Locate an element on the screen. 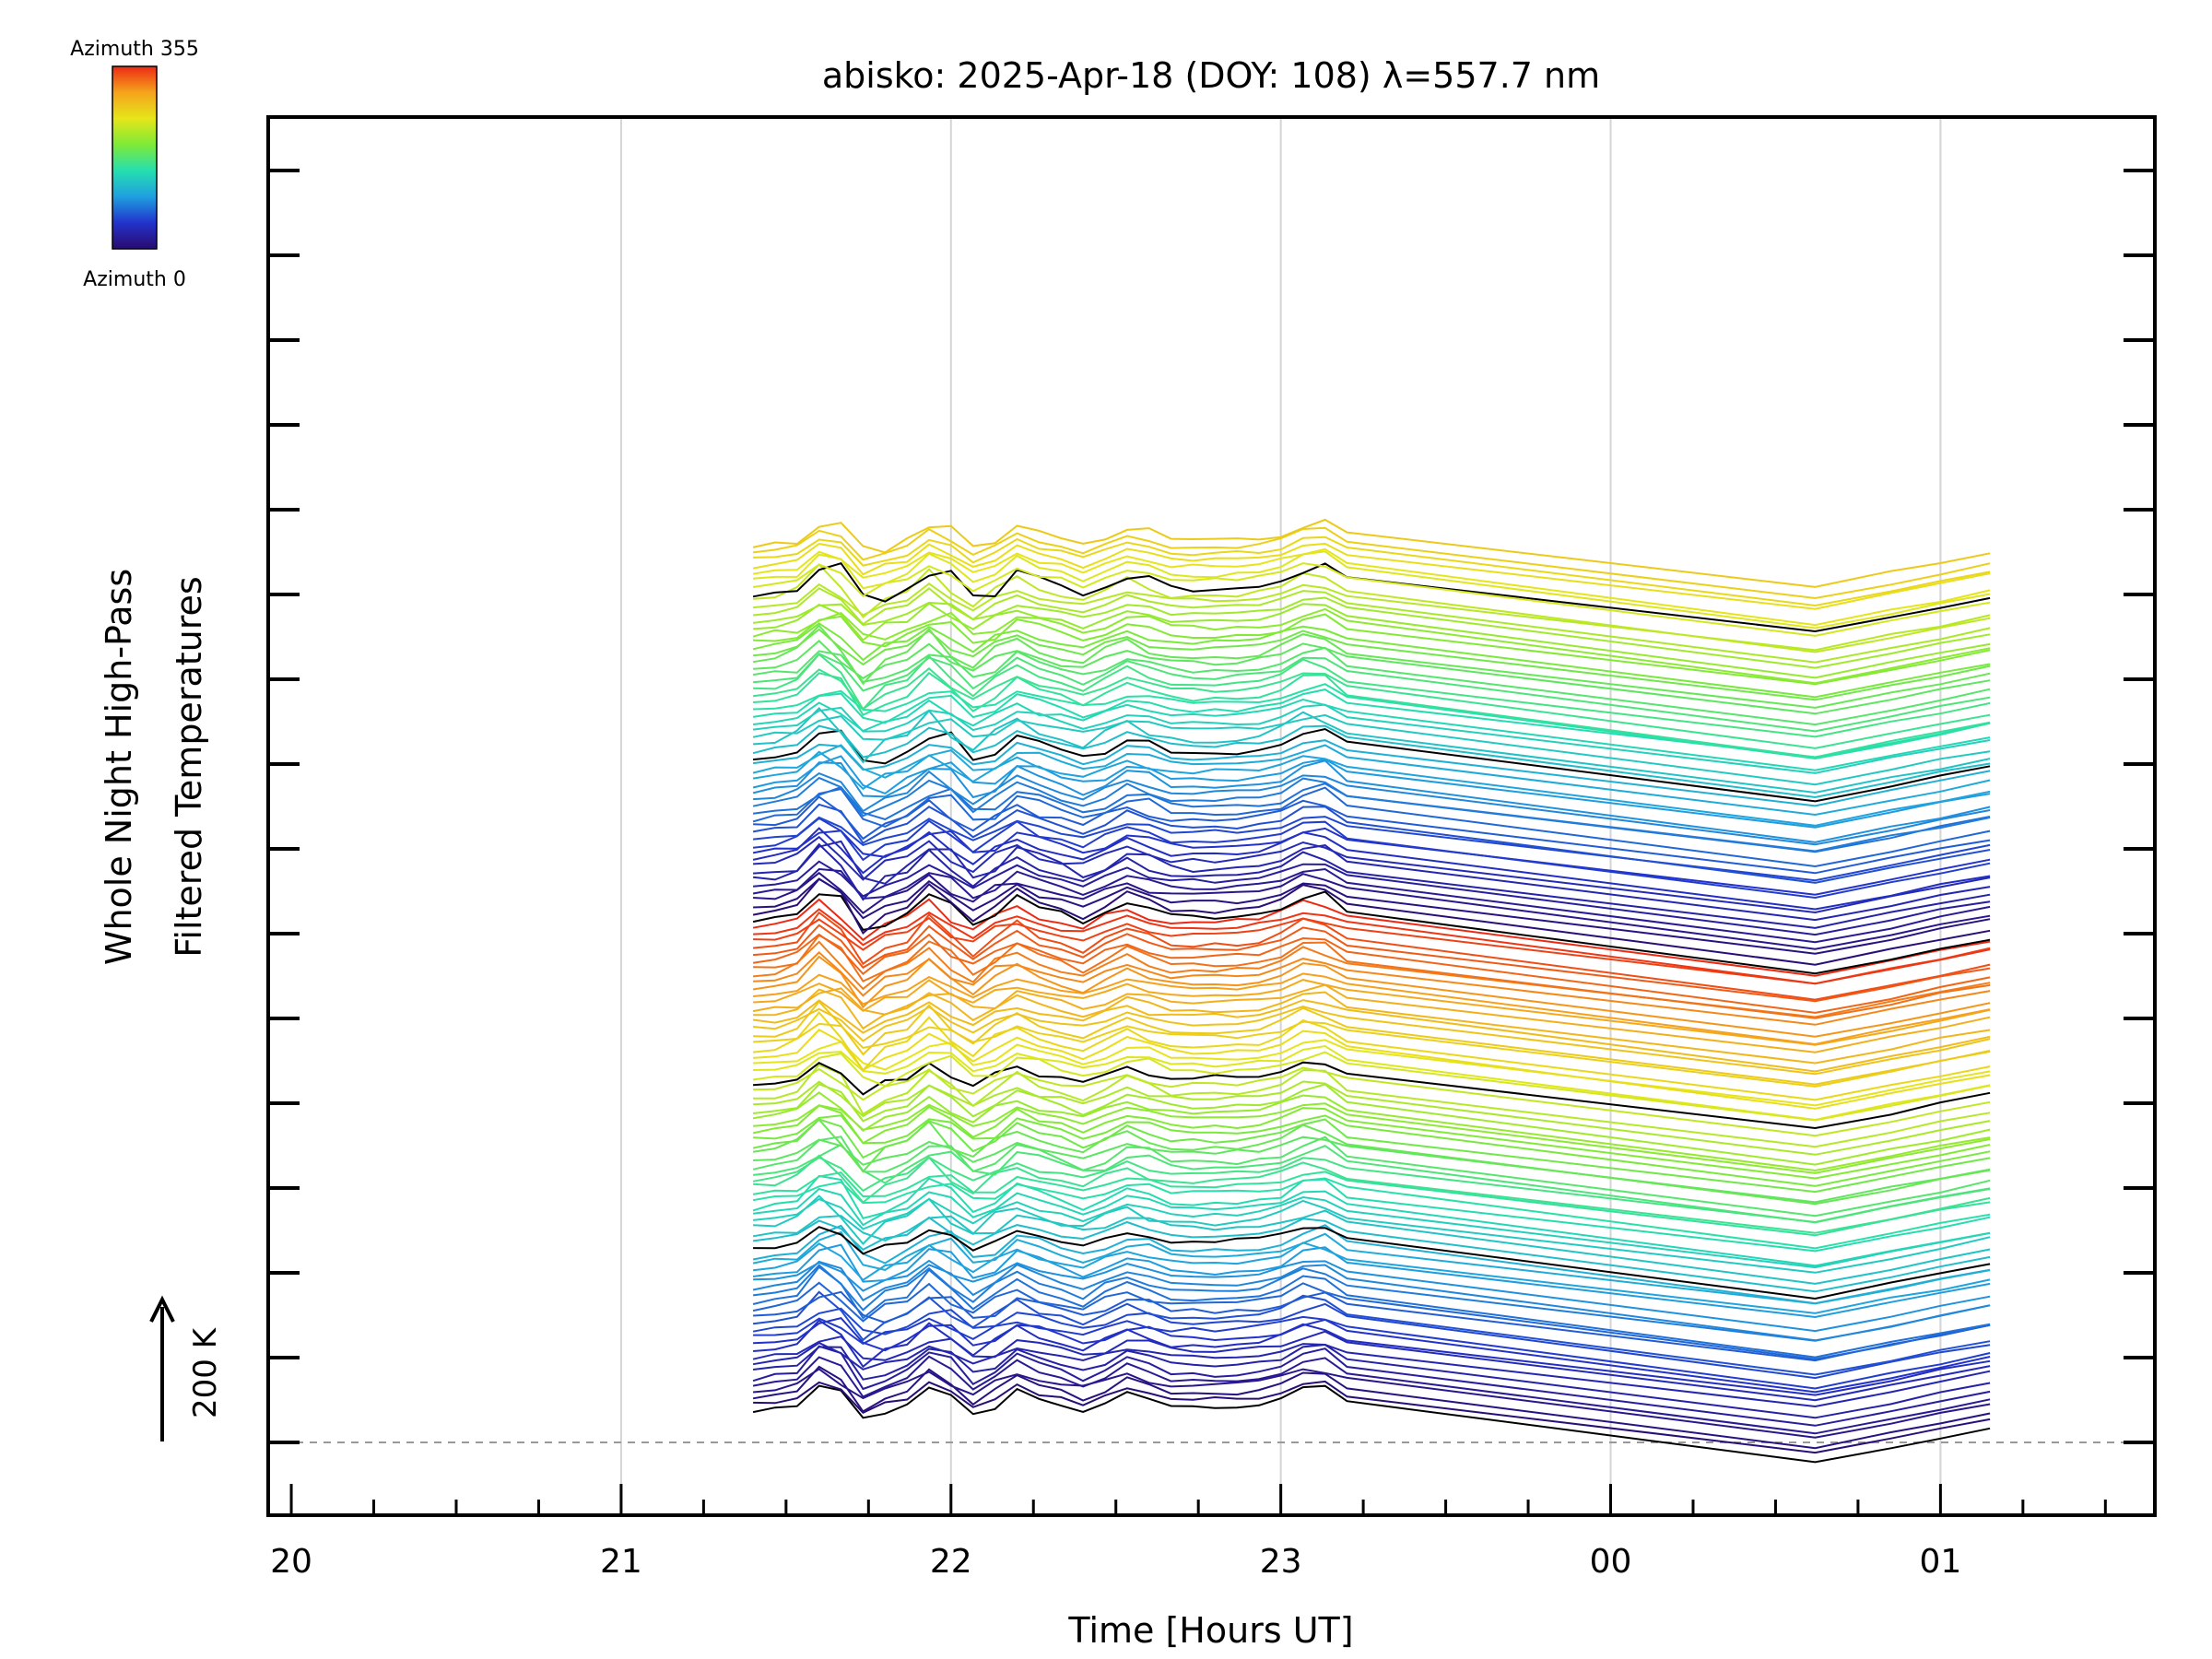 The height and width of the screenshot is (1659, 2212). x-tick-label: 21 is located at coordinates (621, 1562).